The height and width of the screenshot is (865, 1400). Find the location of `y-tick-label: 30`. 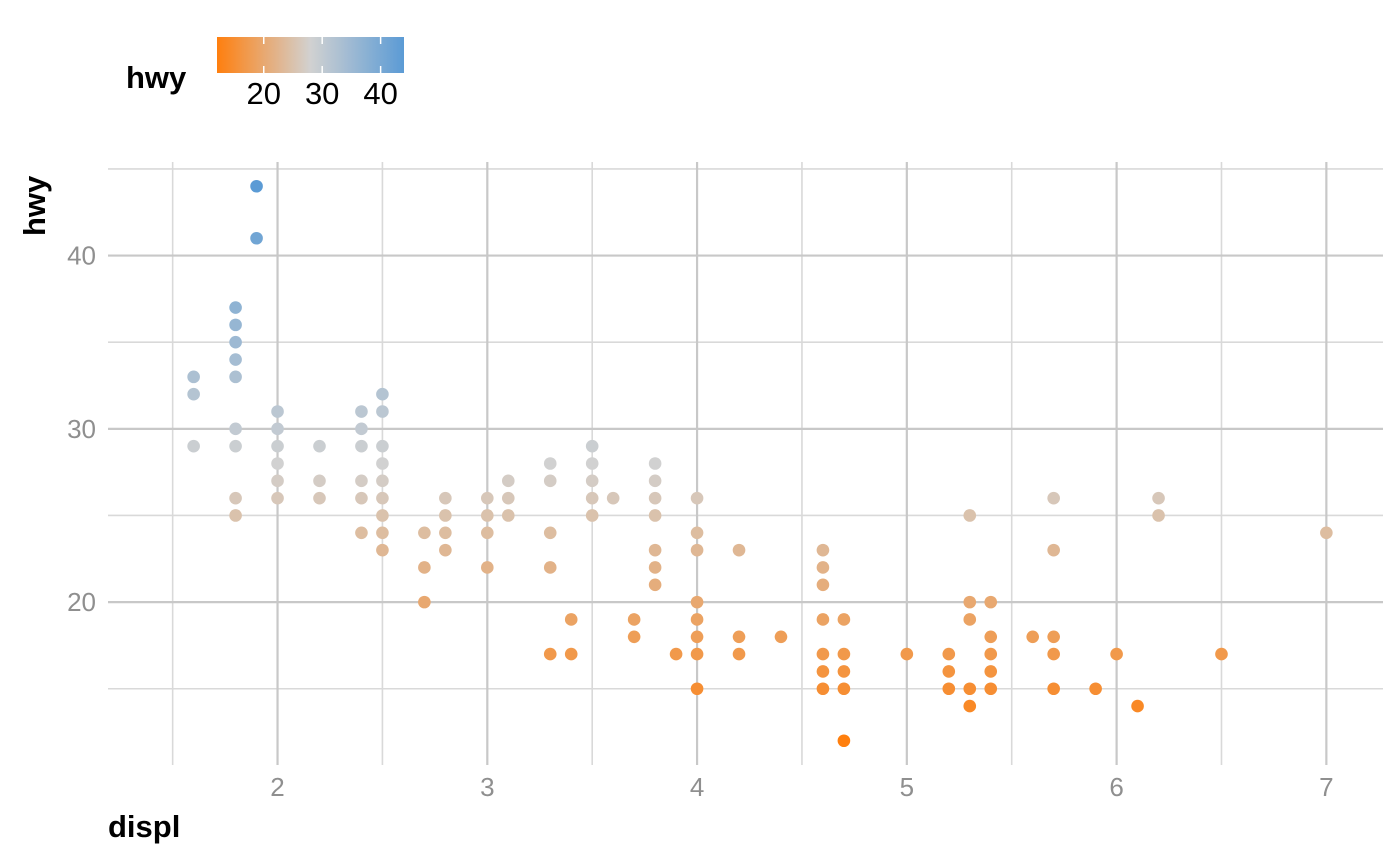

y-tick-label: 30 is located at coordinates (81, 429).